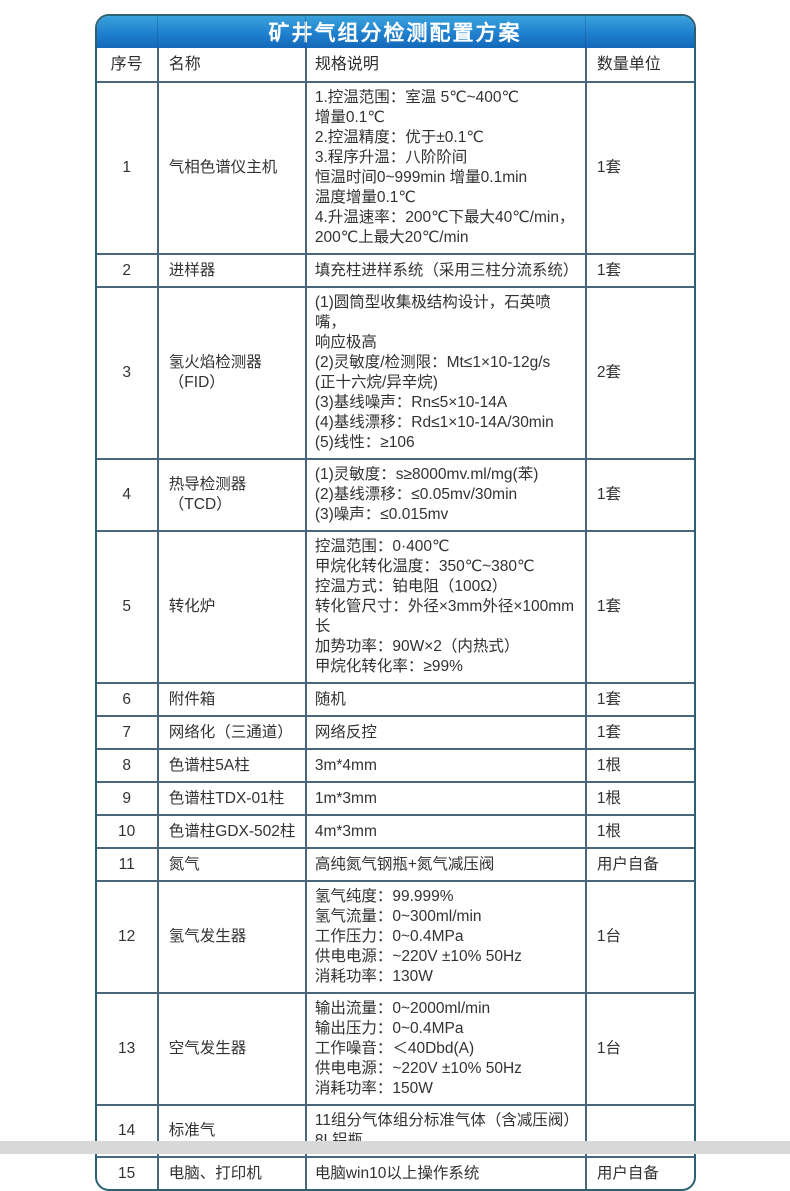 The image size is (790, 1191). What do you see at coordinates (230, 798) in the screenshot?
I see `item-name: 色谱柱TDX-01柱` at bounding box center [230, 798].